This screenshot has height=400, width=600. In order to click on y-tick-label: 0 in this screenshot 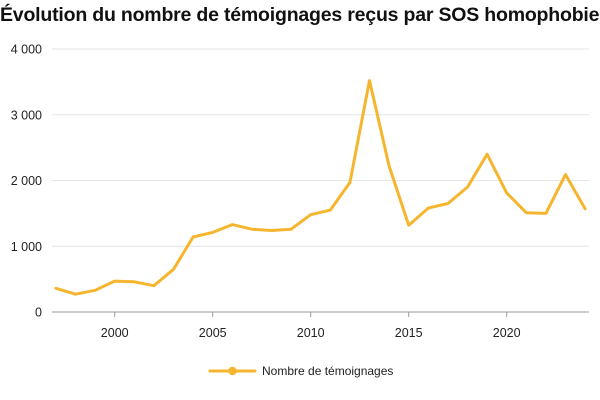, I will do `click(38, 313)`.